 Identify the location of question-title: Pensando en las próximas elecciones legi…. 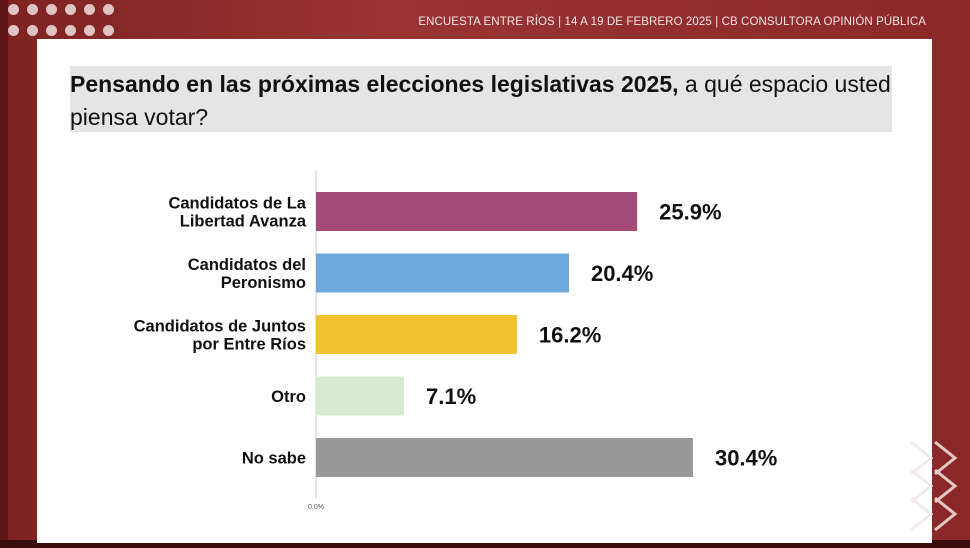
(481, 100).